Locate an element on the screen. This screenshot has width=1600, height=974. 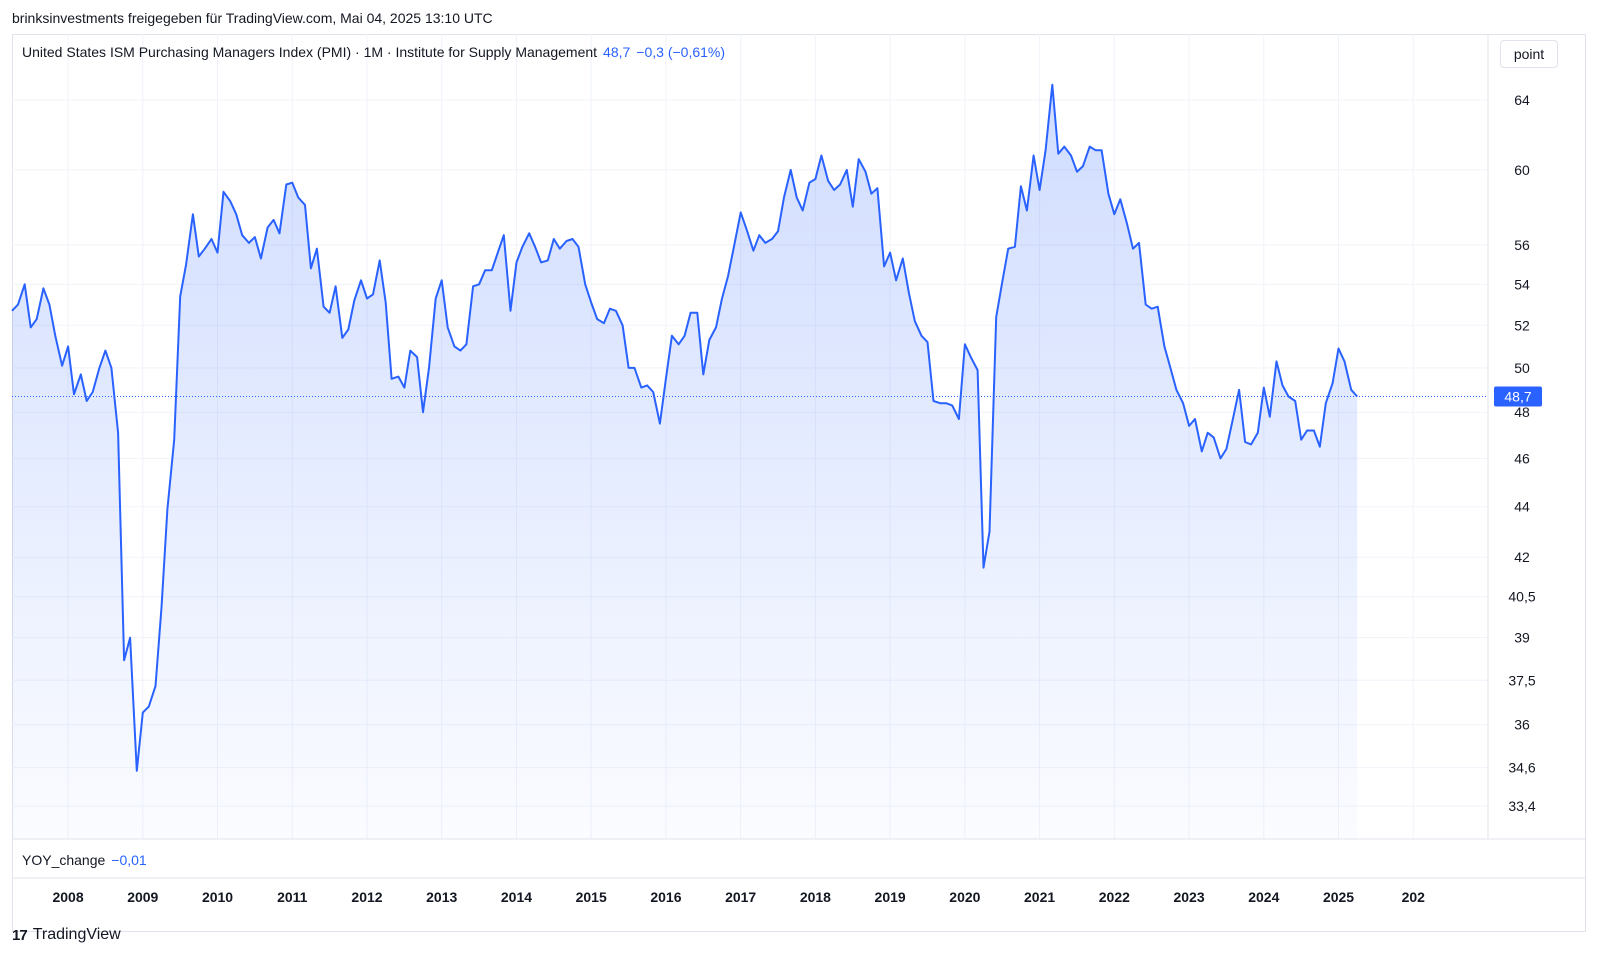
x-tick-label: 2014 is located at coordinates (516, 897).